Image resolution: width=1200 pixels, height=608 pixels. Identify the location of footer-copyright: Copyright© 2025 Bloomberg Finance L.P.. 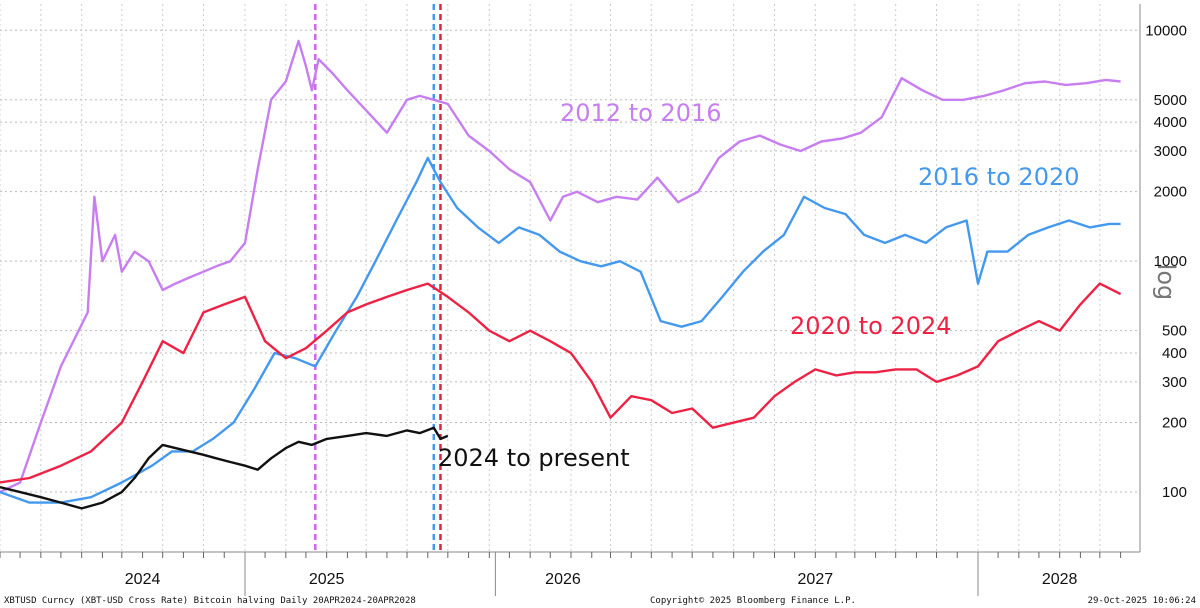
(753, 601).